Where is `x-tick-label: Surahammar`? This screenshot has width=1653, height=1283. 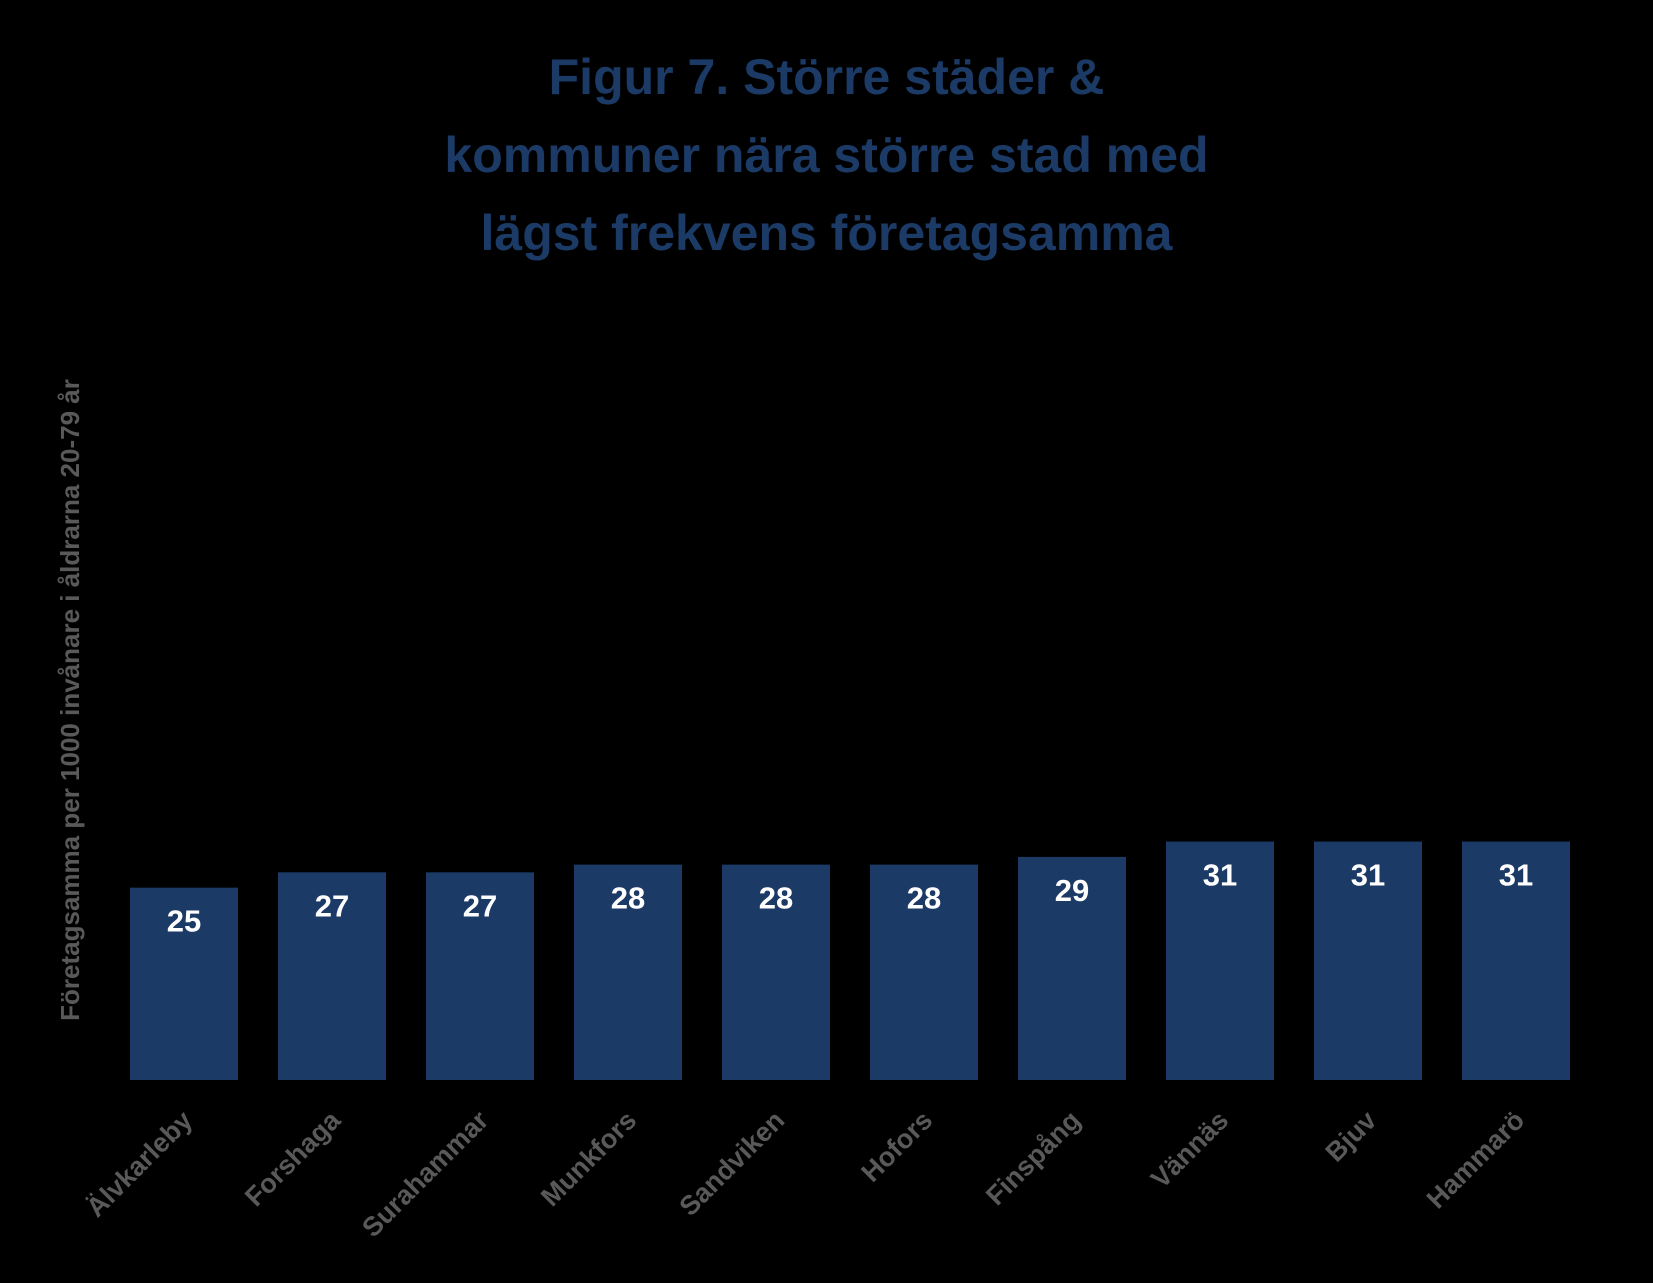
x-tick-label: Surahammar is located at coordinates (425, 1174).